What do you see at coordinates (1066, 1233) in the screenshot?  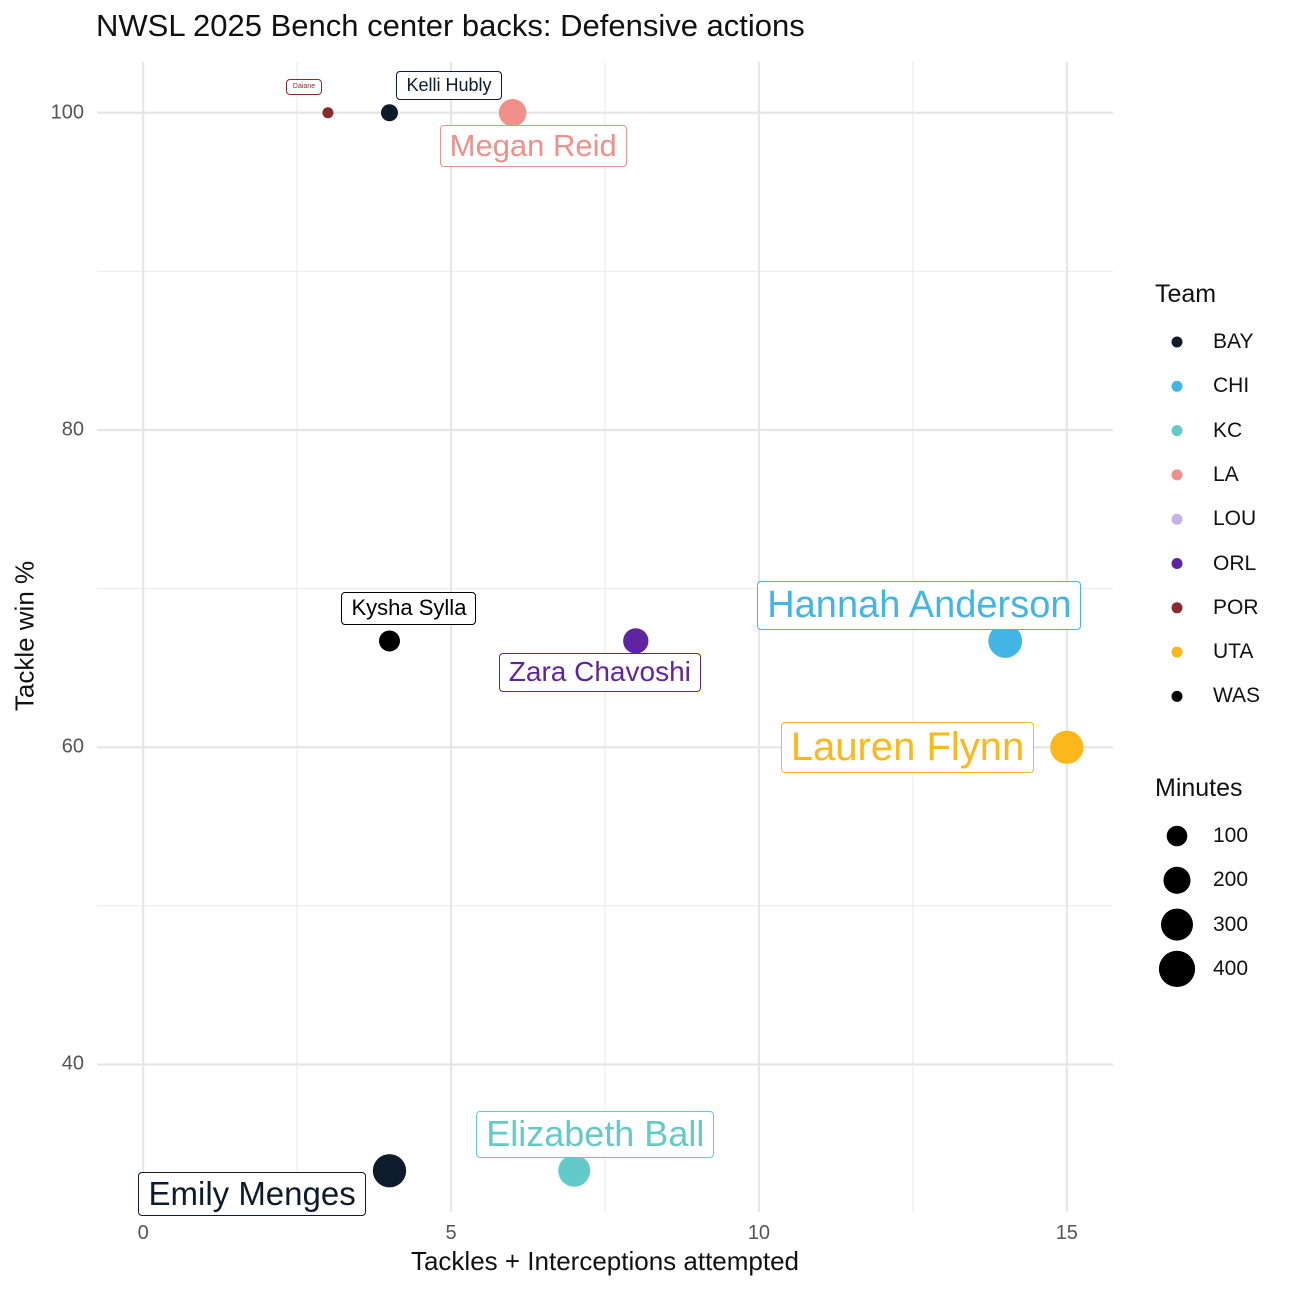 I see `x-tick-label: 15` at bounding box center [1066, 1233].